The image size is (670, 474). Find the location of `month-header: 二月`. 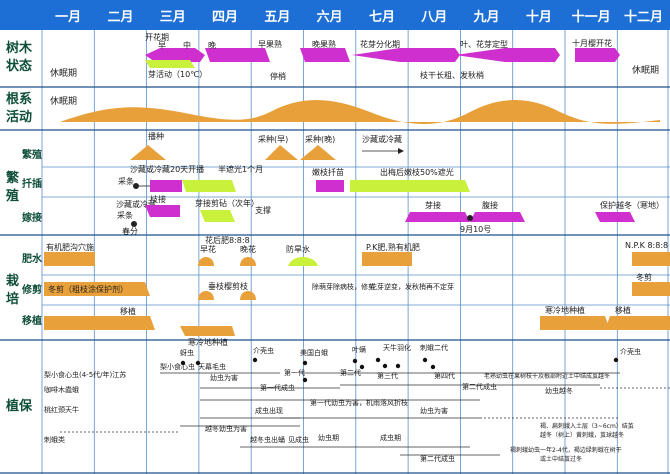

month-header: 二月 is located at coordinates (120, 17).